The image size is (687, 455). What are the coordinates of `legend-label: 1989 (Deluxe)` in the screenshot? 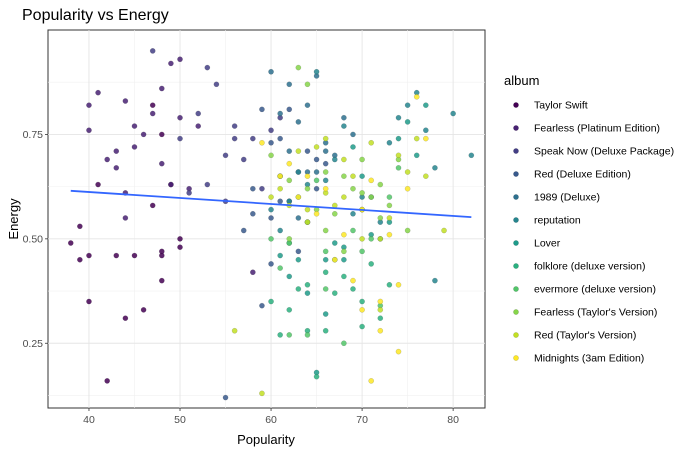 It's located at (567, 198).